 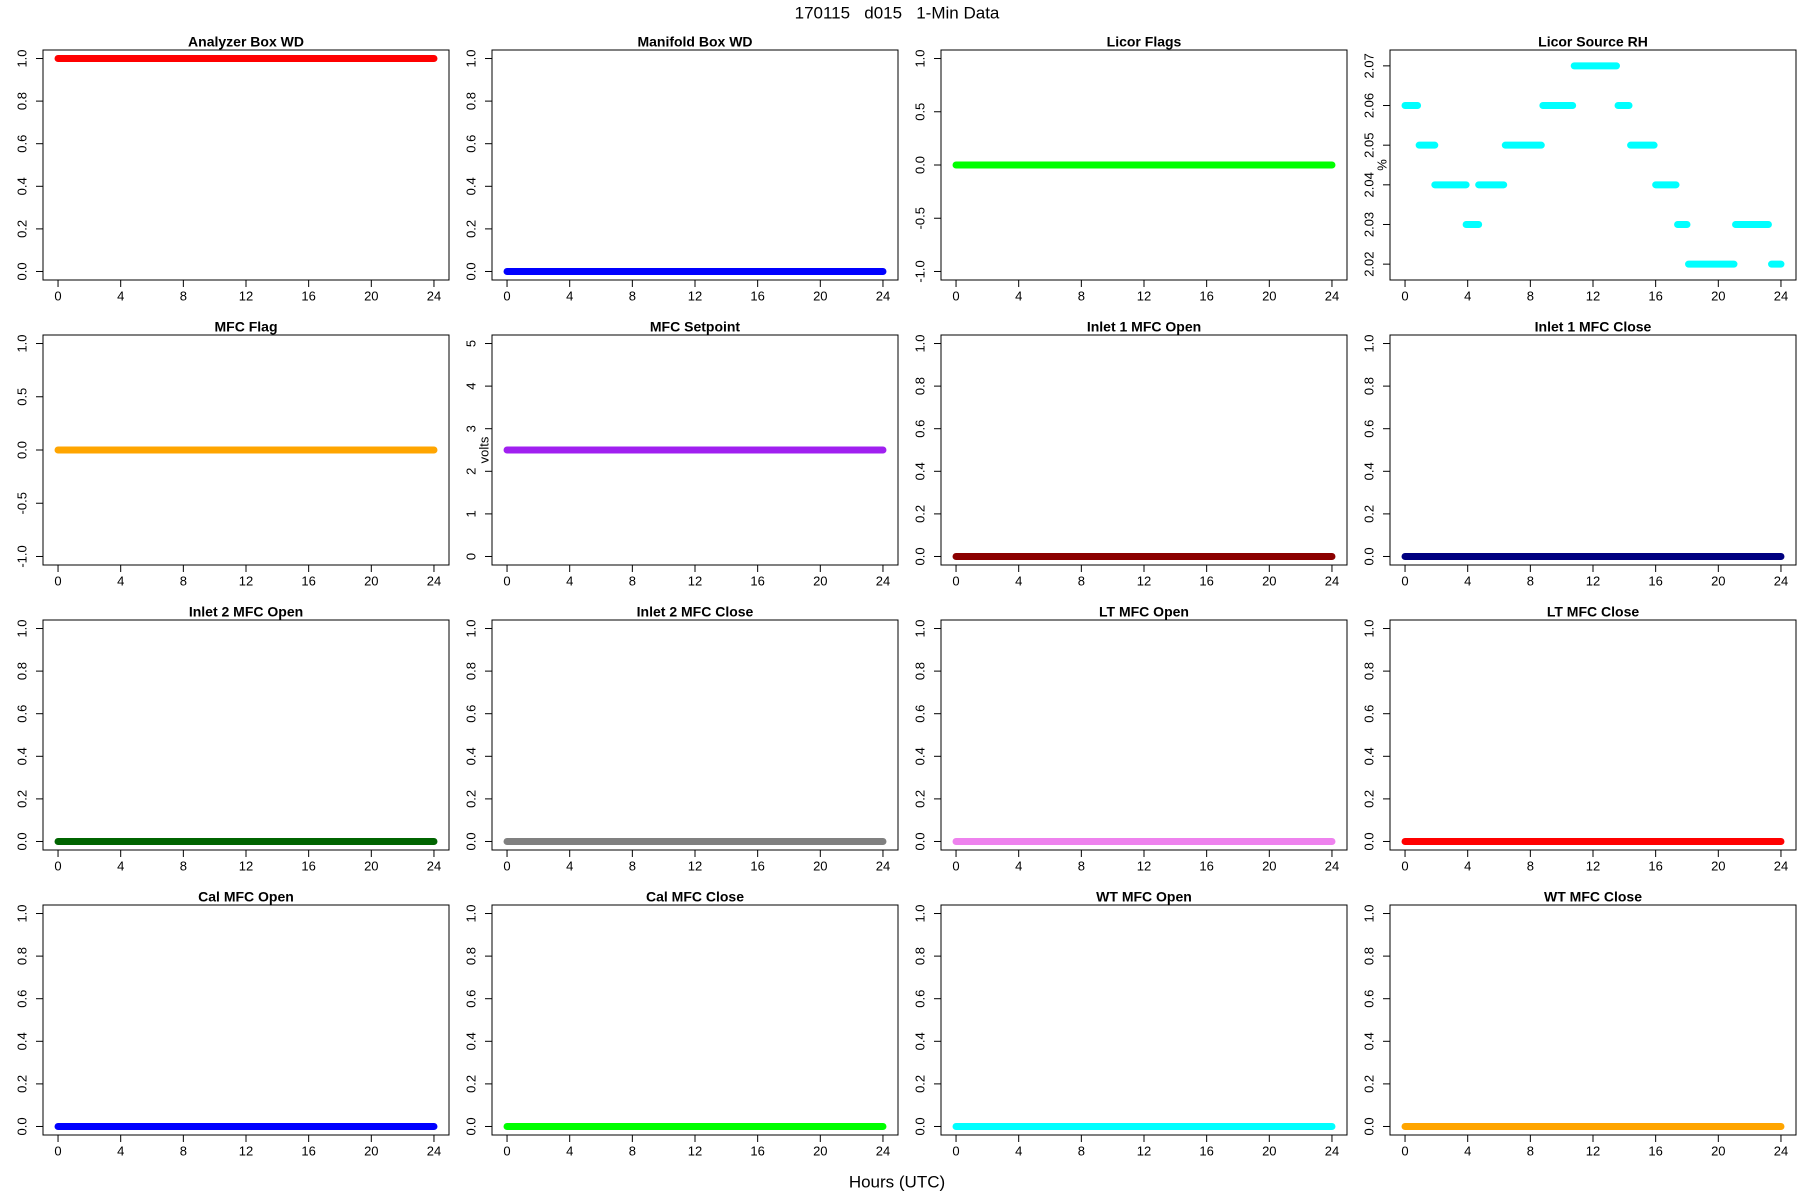 What do you see at coordinates (1144, 897) in the screenshot?
I see `panel-title: WT MFC Open` at bounding box center [1144, 897].